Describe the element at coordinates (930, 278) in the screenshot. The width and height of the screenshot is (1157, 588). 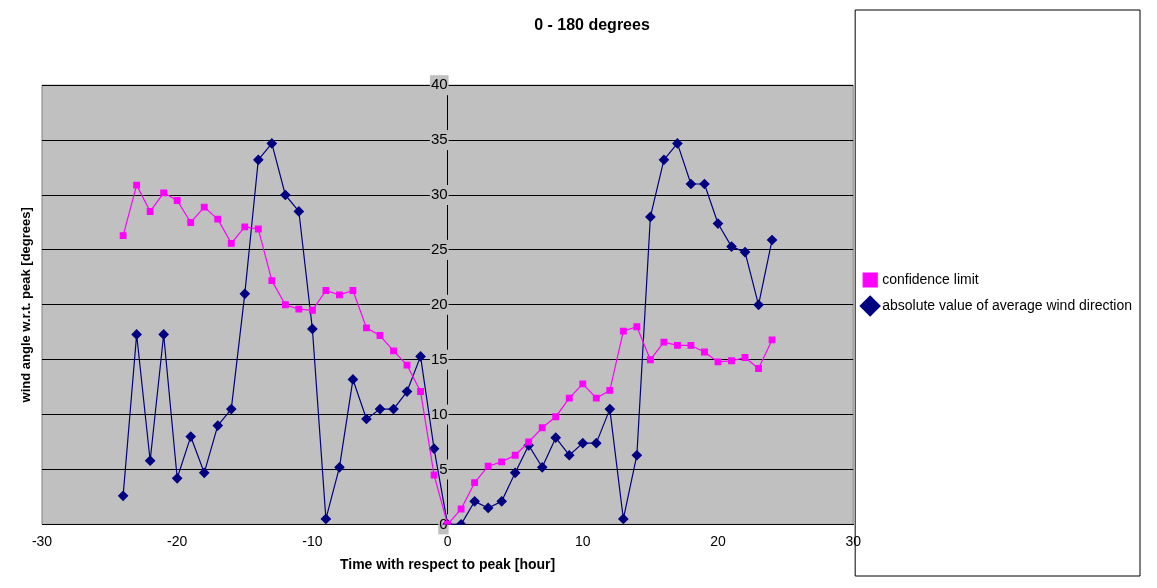
I see `legend-label: confidence limit` at that location.